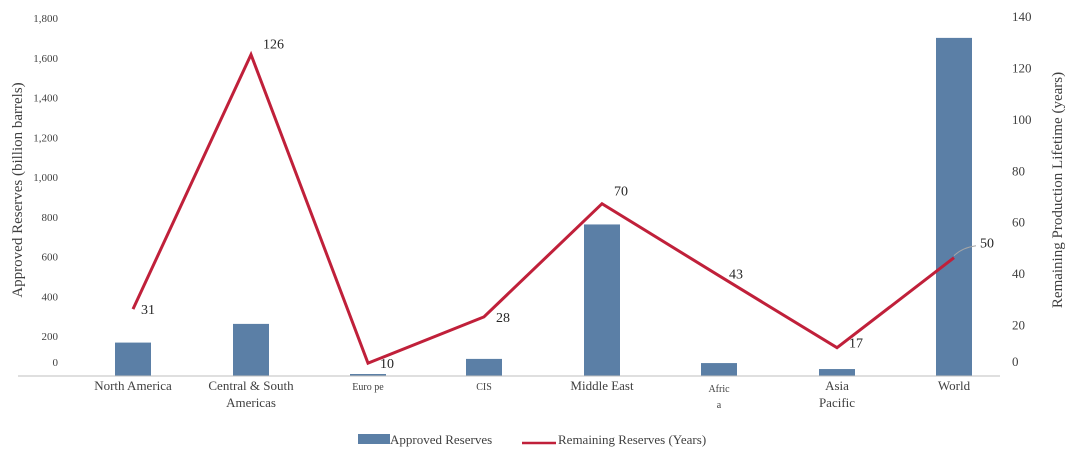 The image size is (1070, 450). I want to click on left-axis-title: Approved Reserves (billion barrels), so click(18, 189).